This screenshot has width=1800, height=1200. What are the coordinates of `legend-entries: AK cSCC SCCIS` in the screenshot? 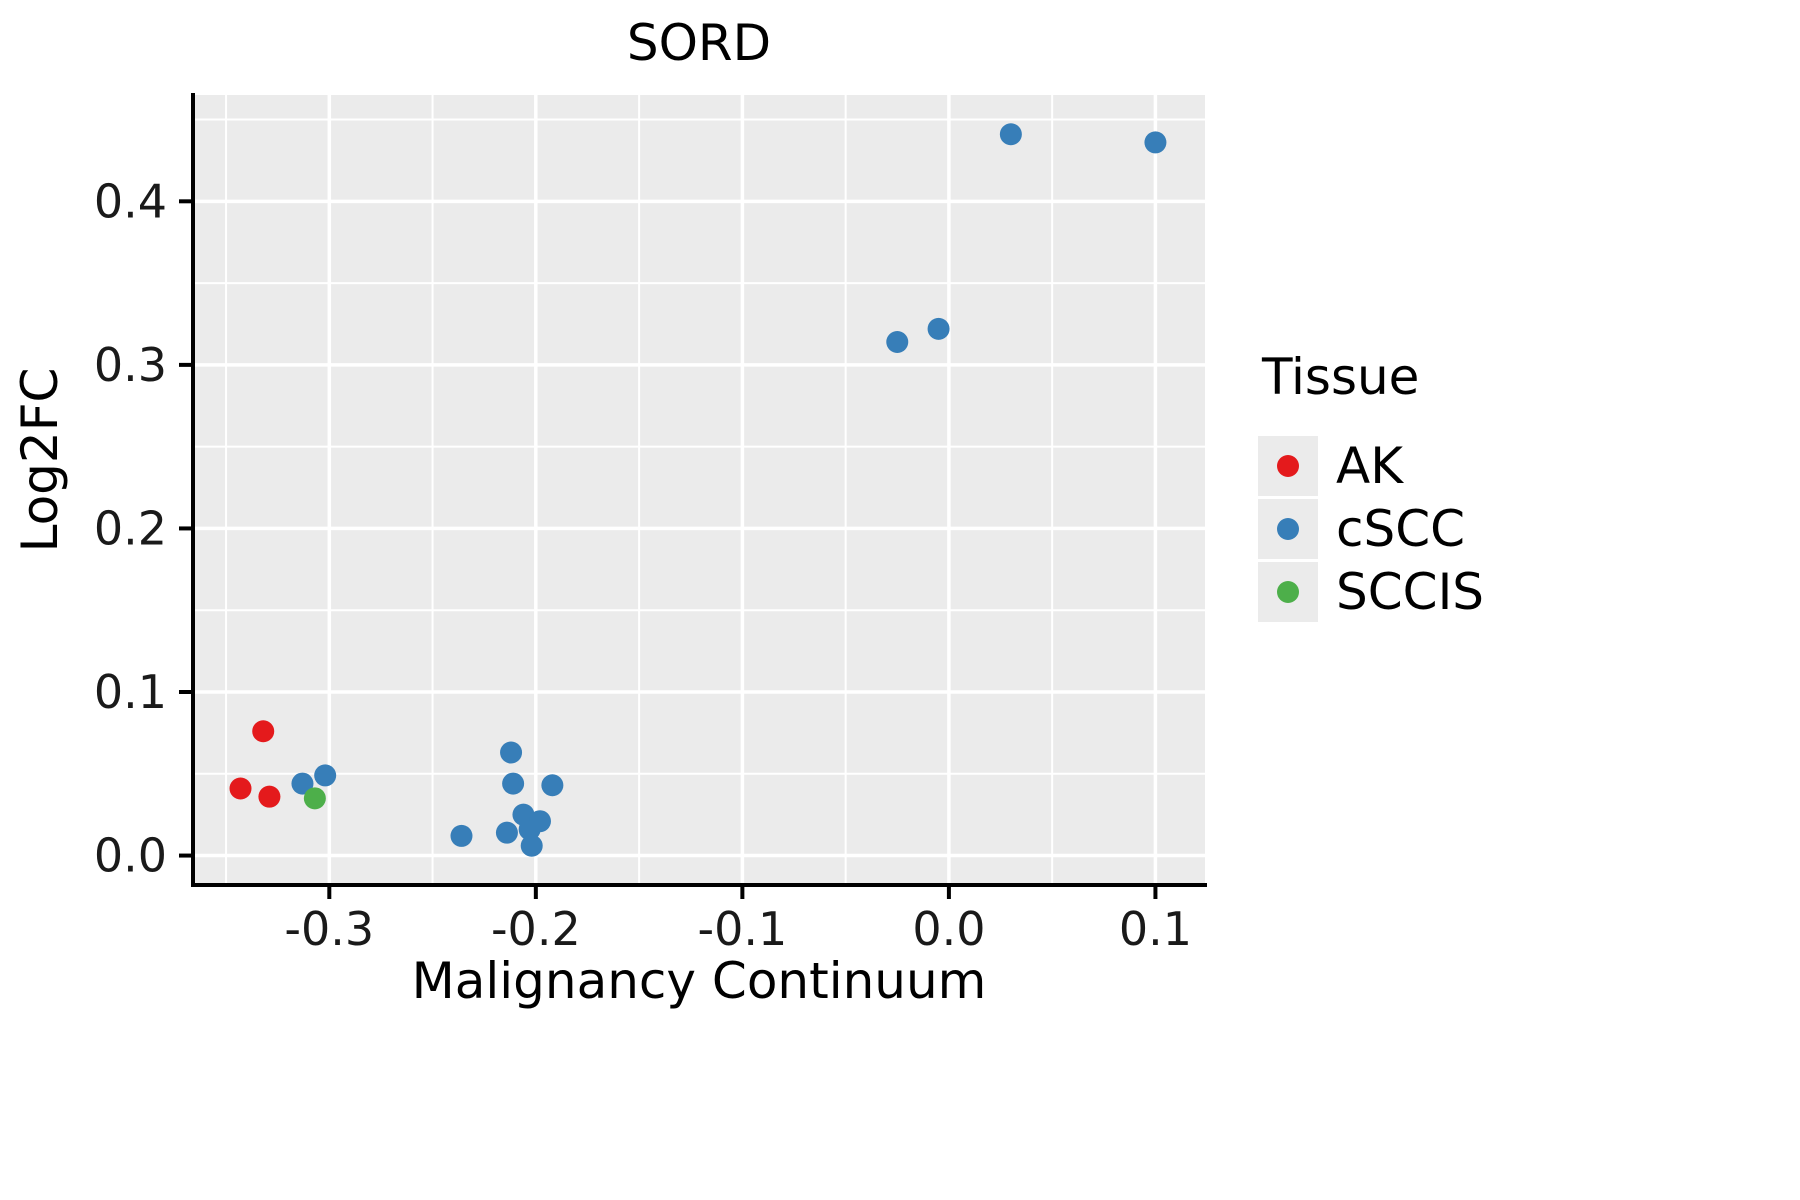 It's located at (1371, 528).